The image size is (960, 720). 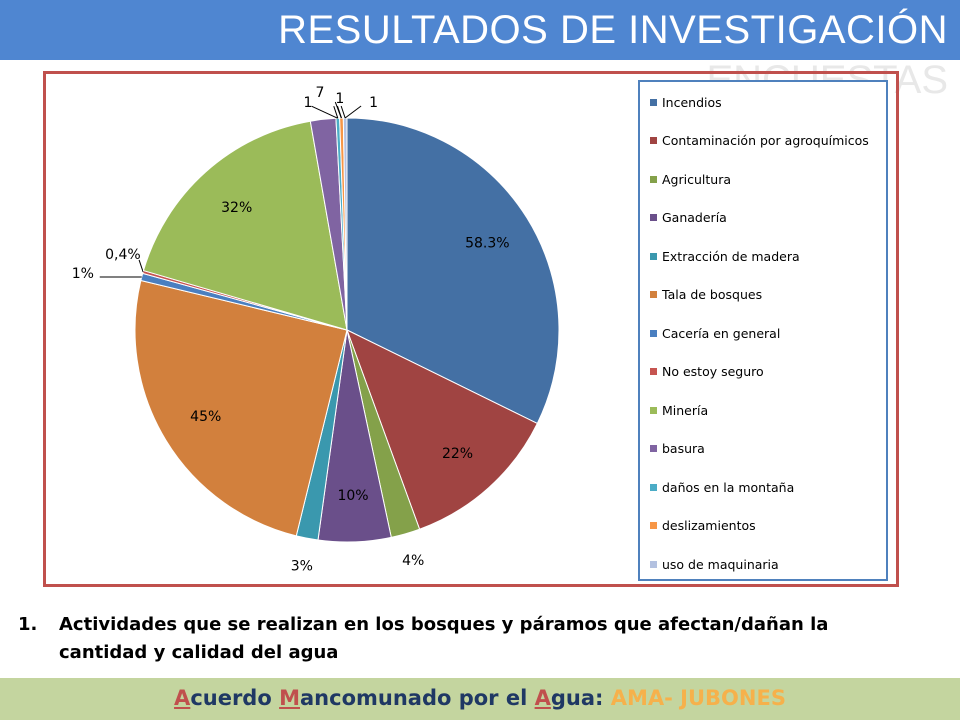 What do you see at coordinates (728, 487) in the screenshot?
I see `legend-label: daños en la montaña` at bounding box center [728, 487].